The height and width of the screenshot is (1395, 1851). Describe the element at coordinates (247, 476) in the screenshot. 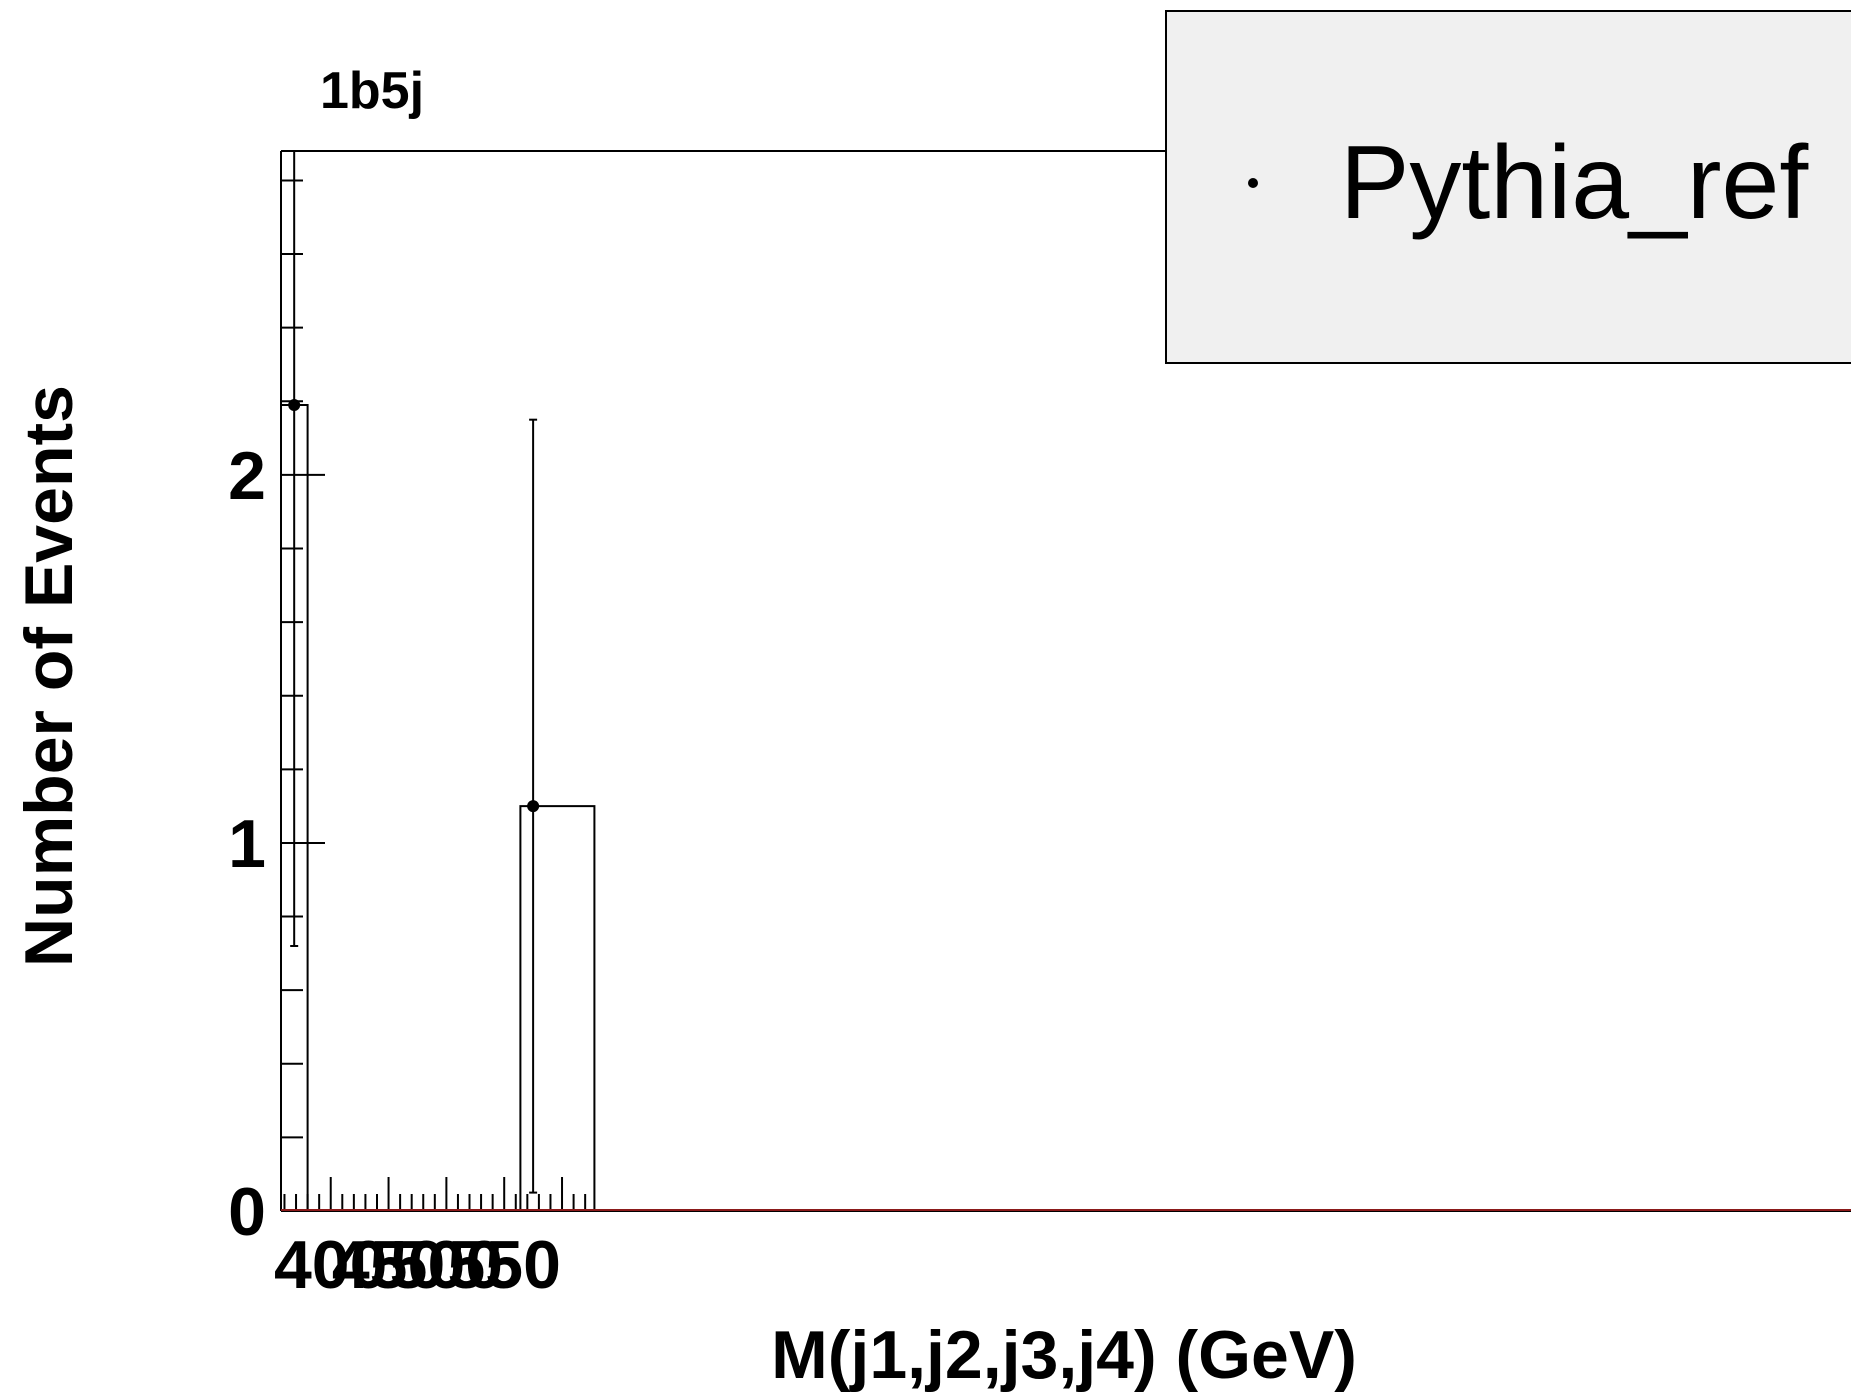

I see `y-tick-label: 2` at that location.